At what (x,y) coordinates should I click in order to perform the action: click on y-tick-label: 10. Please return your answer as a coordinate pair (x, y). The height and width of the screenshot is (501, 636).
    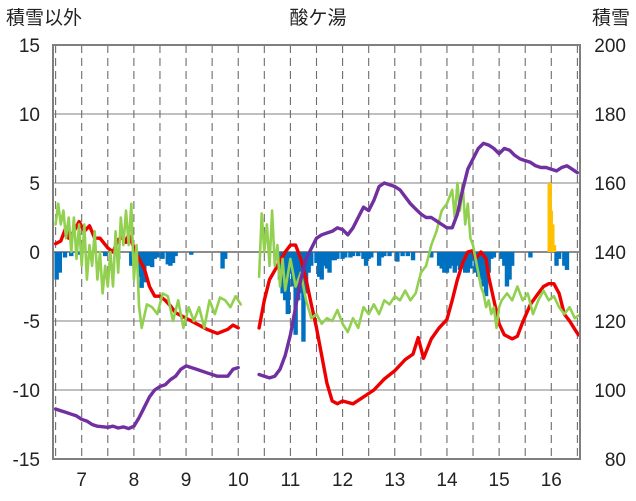
    Looking at the image, I should click on (29, 115).